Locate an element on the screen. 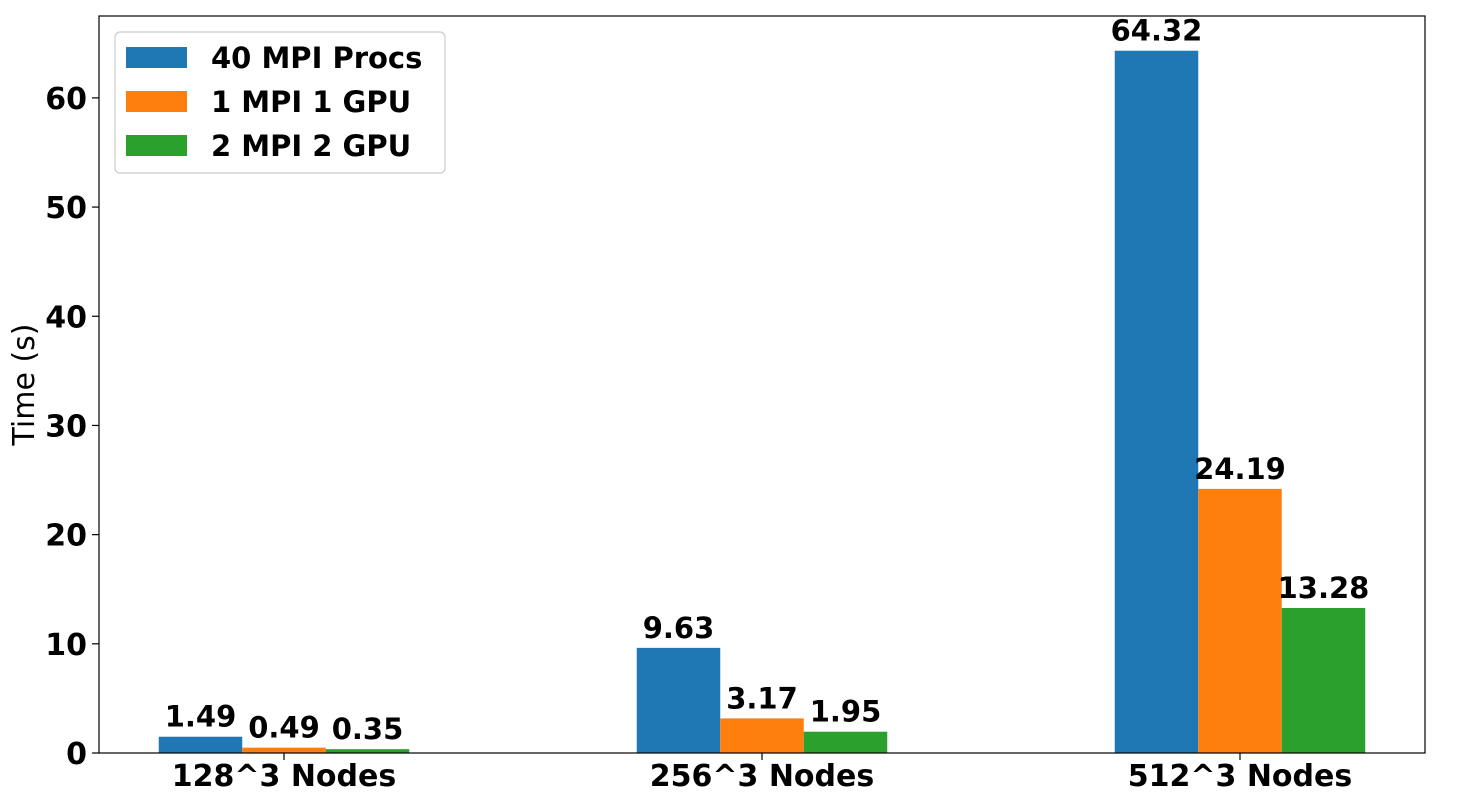 The height and width of the screenshot is (803, 1471). y-tick-label: 20 is located at coordinates (66, 536).